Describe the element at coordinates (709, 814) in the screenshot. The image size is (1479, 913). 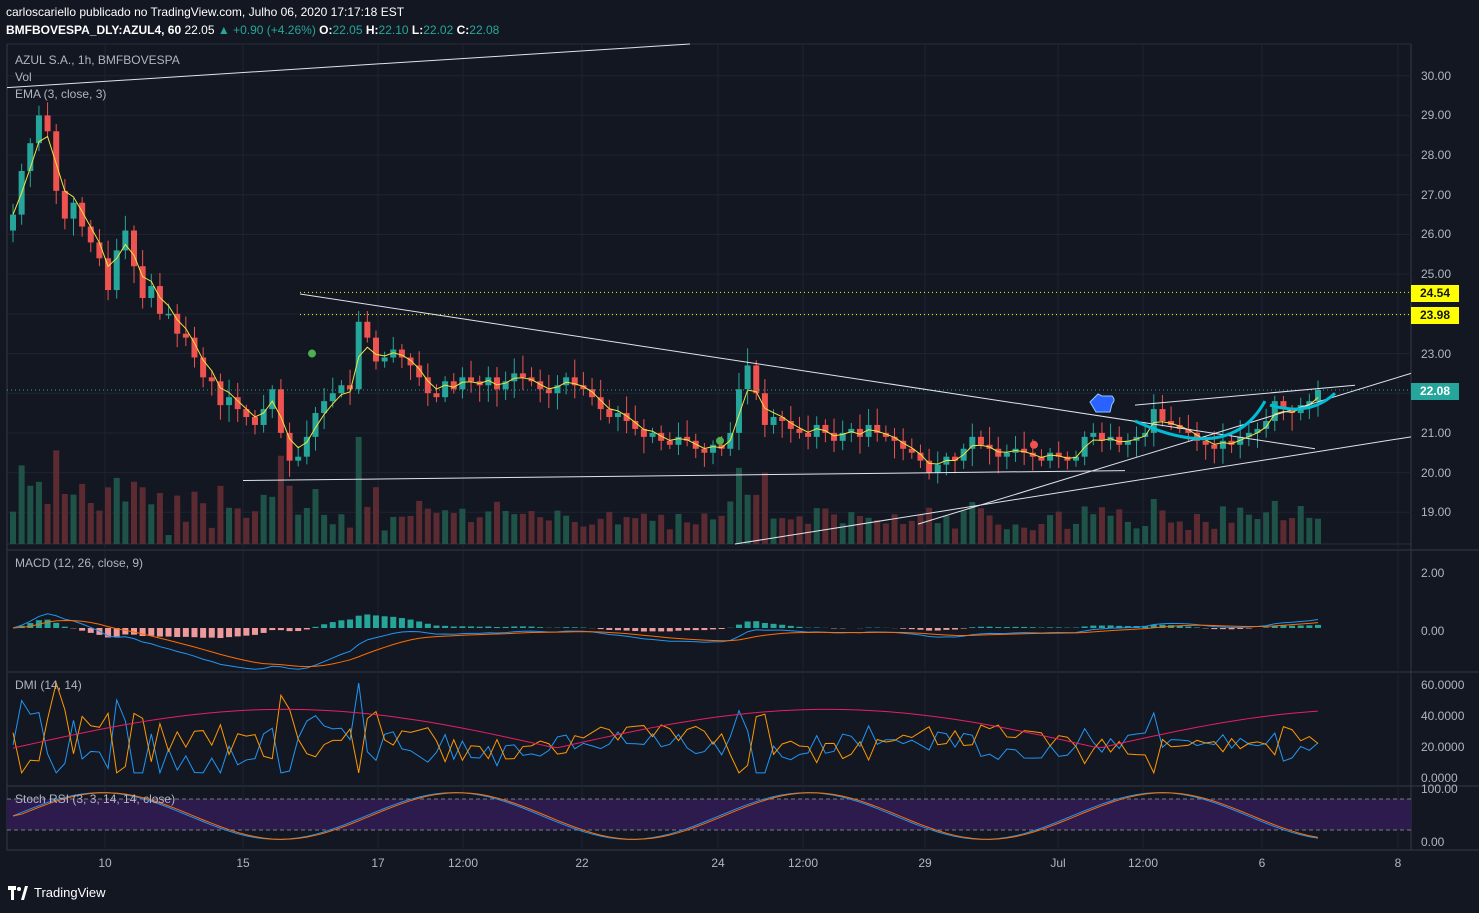
I see `stoch-band` at that location.